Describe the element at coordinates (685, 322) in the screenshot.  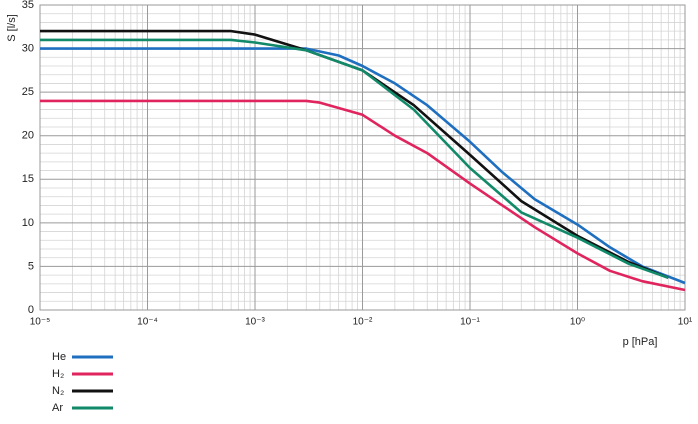
I see `x-tick-label: 10¹` at that location.